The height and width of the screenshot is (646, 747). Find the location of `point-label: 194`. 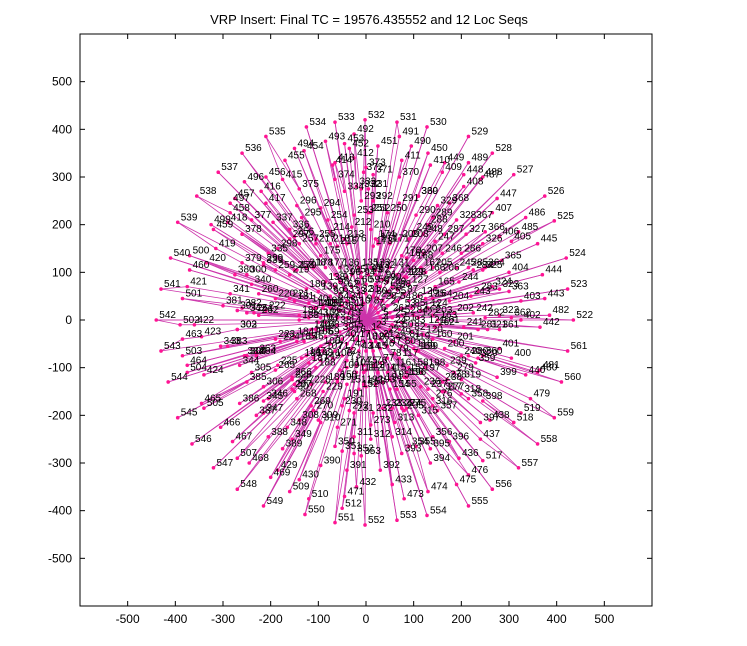

point-label: 194 is located at coordinates (394, 377).